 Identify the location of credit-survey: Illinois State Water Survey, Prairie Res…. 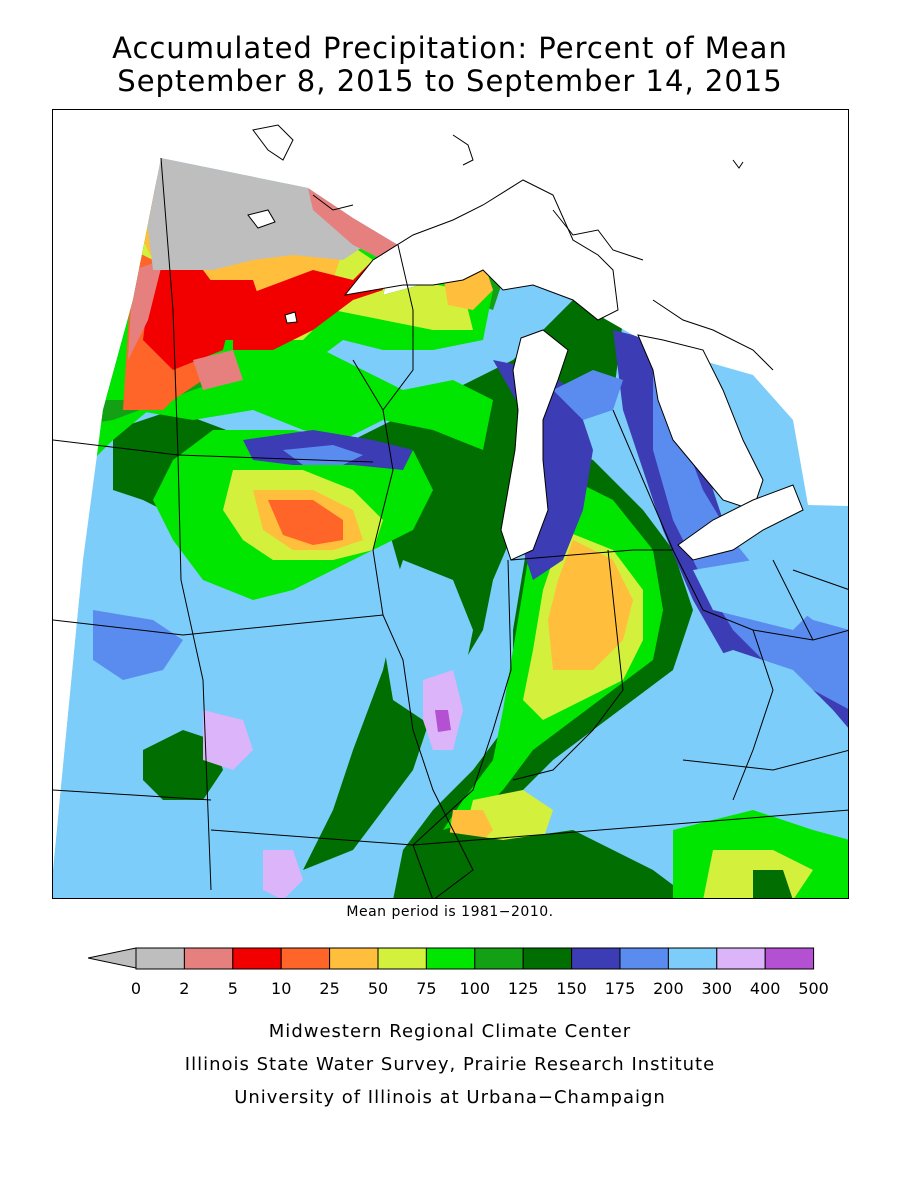
(450, 1064).